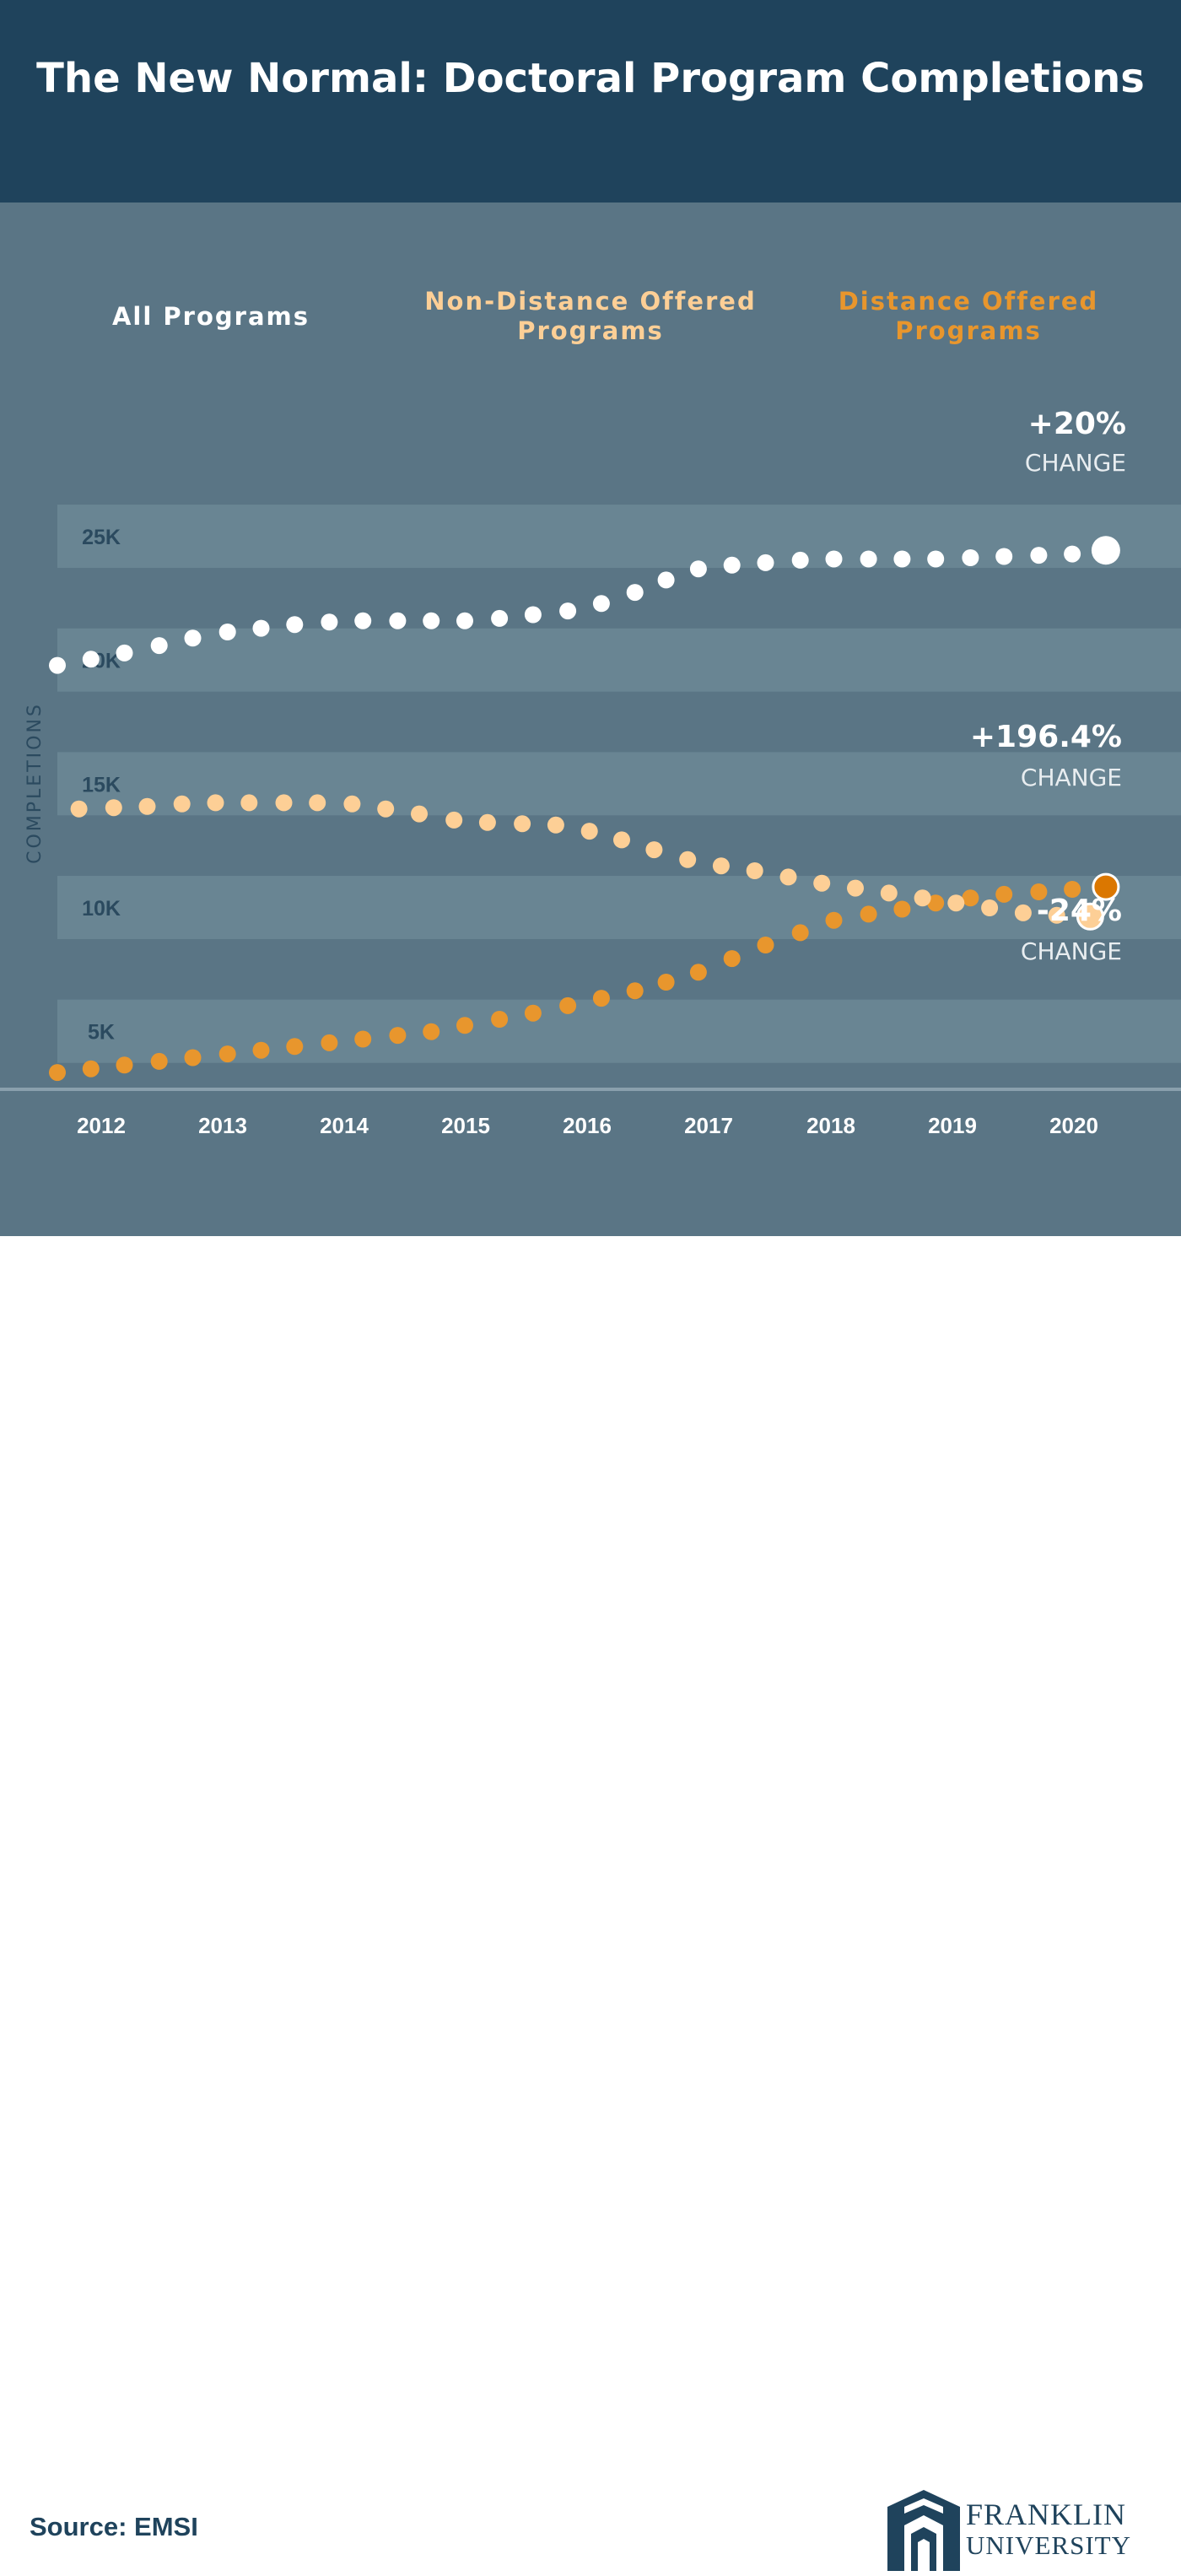 The image size is (1181, 2576). Describe the element at coordinates (952, 1125) in the screenshot. I see `x-tick-label: 2019` at that location.